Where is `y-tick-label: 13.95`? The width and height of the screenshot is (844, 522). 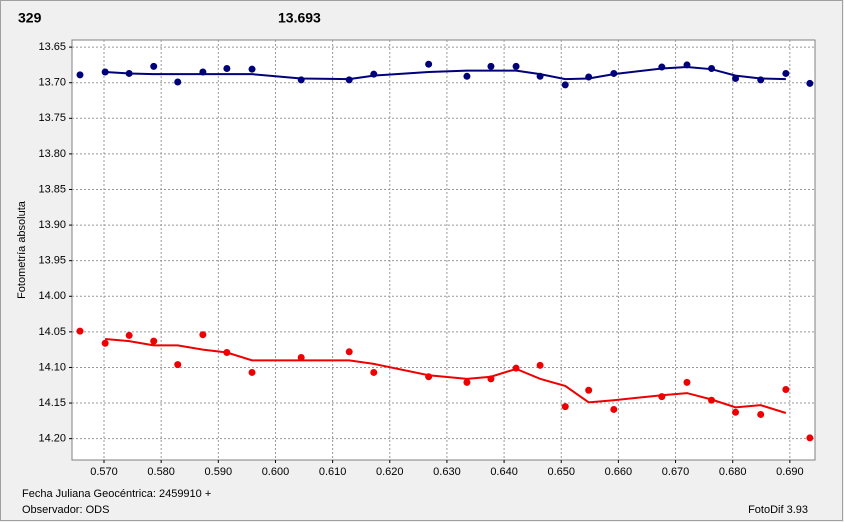
y-tick-label: 13.95 is located at coordinates (52, 261).